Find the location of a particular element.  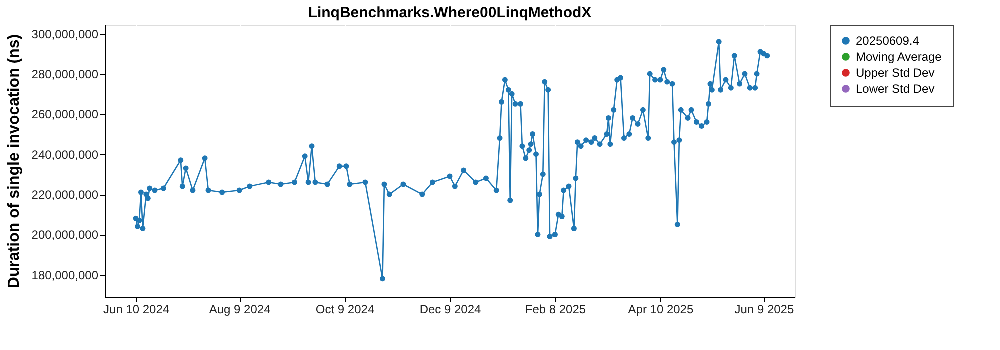

x-tick-label: Oct 9 2024 is located at coordinates (345, 309).